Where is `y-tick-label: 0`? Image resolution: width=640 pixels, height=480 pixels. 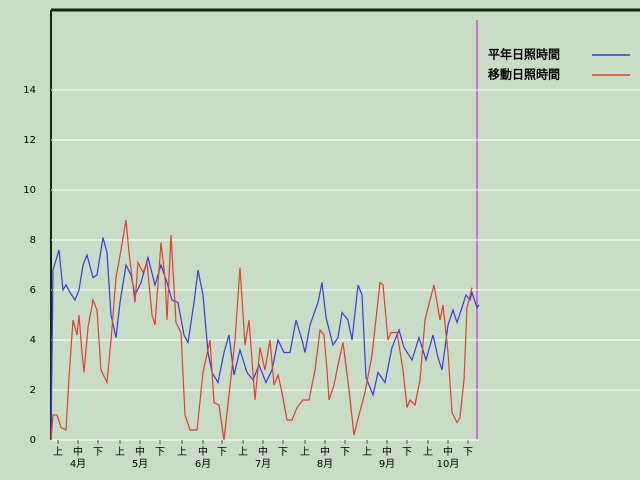 y-tick-label: 0 is located at coordinates (33, 440).